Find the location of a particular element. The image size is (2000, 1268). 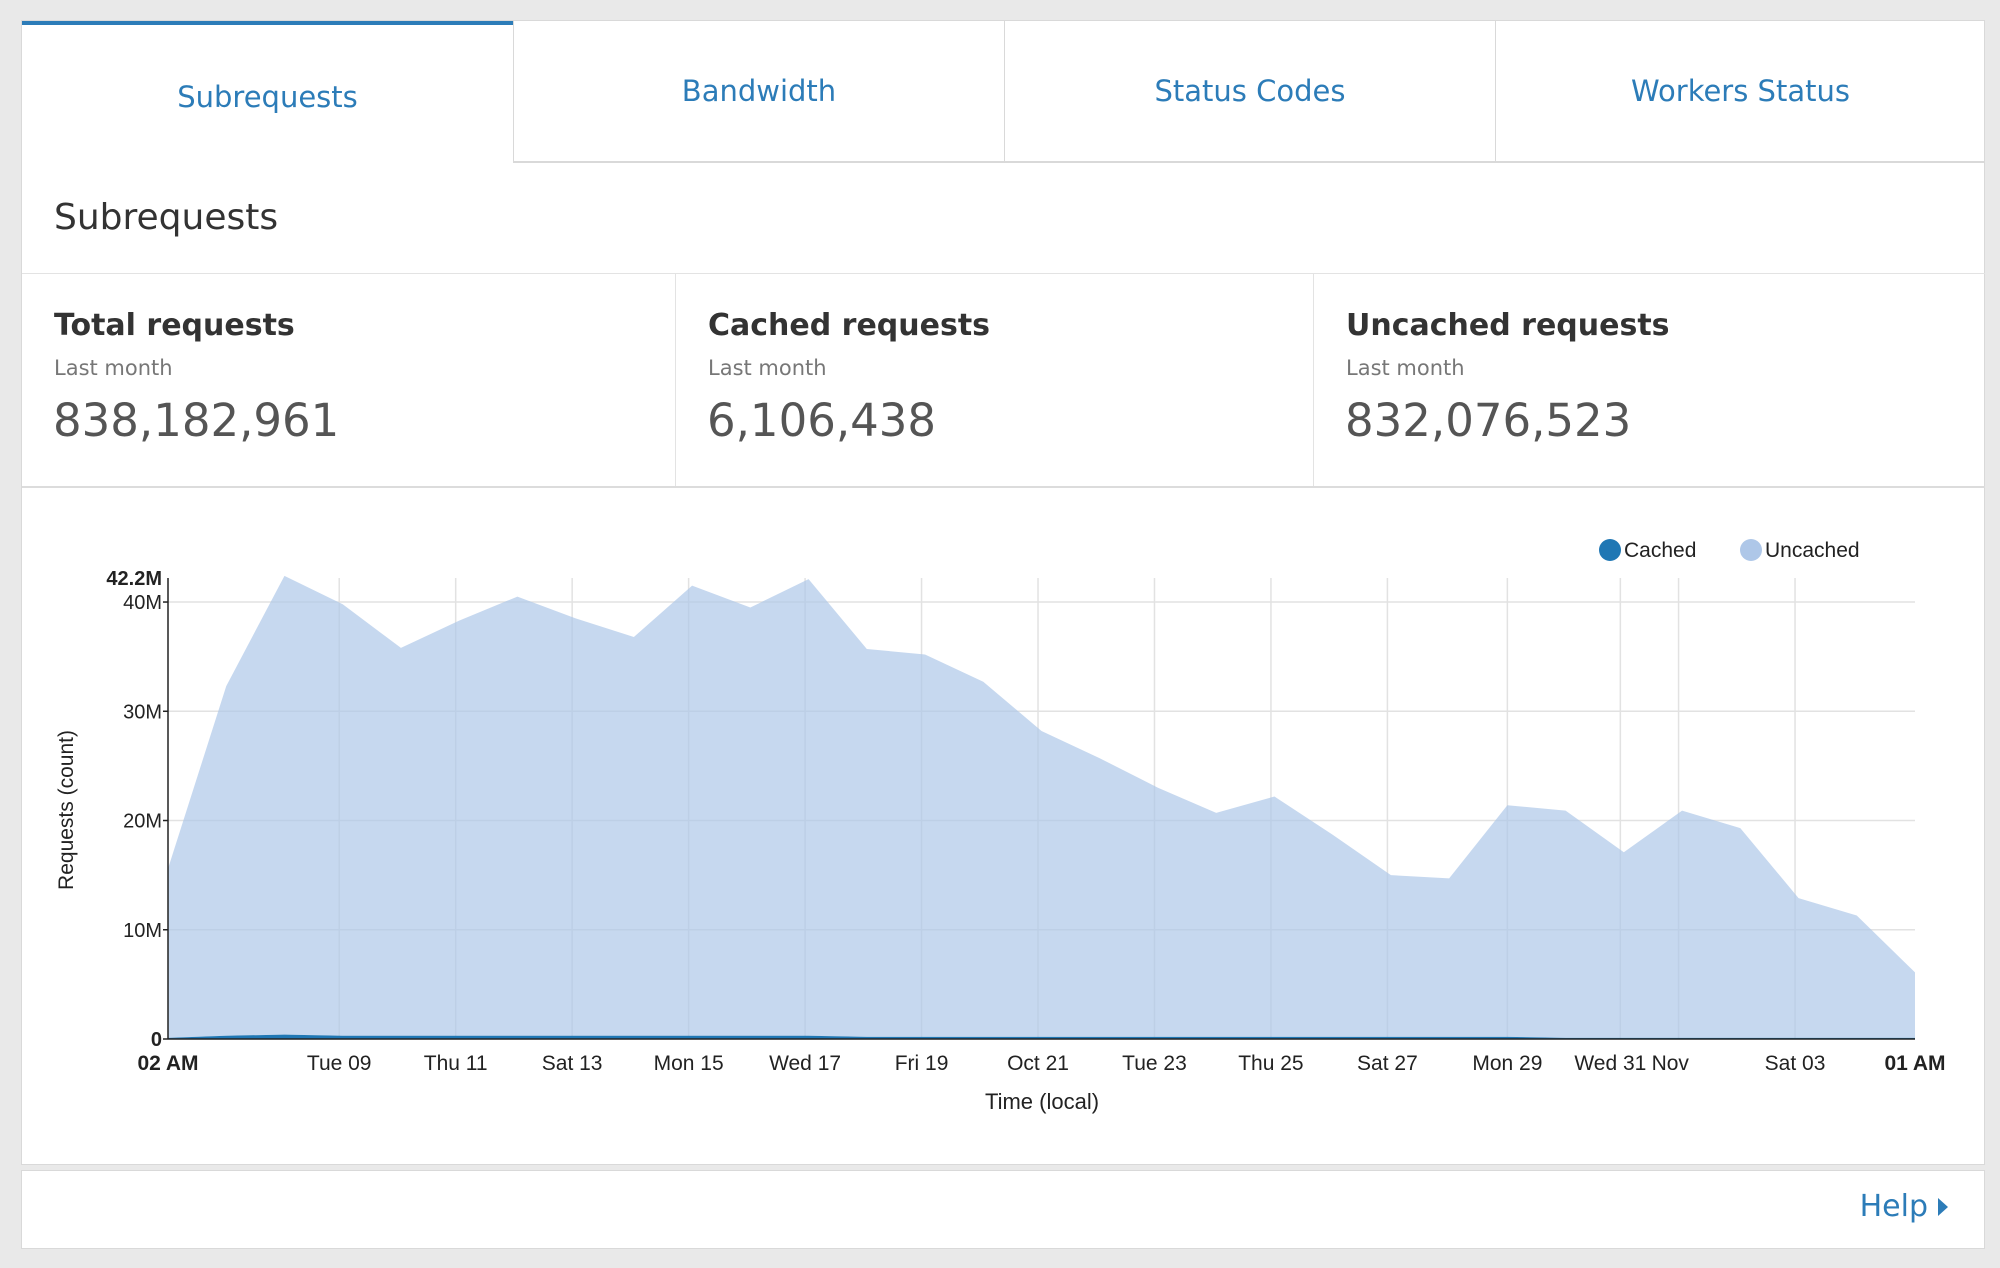

area-cached is located at coordinates (1041, 1036).